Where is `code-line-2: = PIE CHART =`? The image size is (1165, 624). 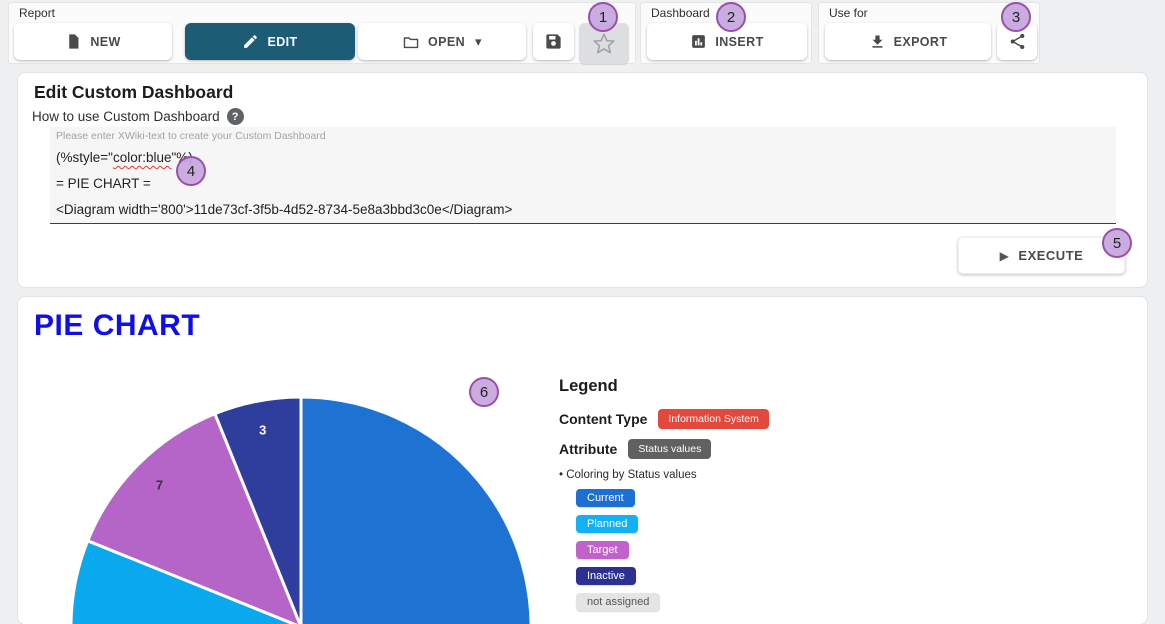 code-line-2: = PIE CHART = is located at coordinates (103, 183).